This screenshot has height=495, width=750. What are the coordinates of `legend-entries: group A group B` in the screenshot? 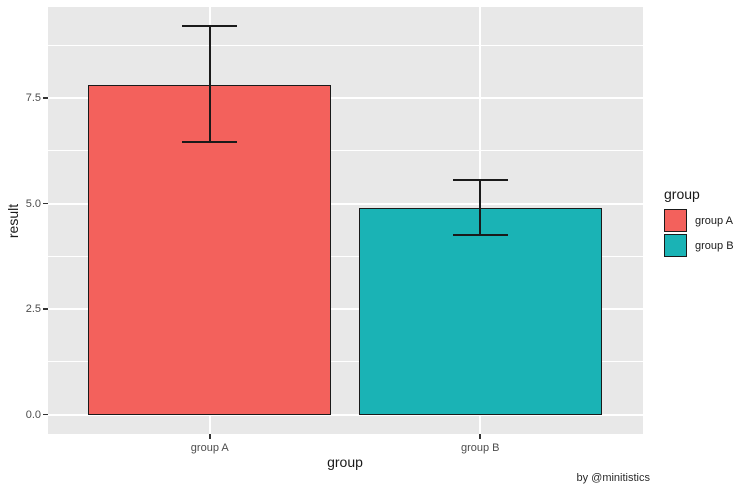 It's located at (699, 233).